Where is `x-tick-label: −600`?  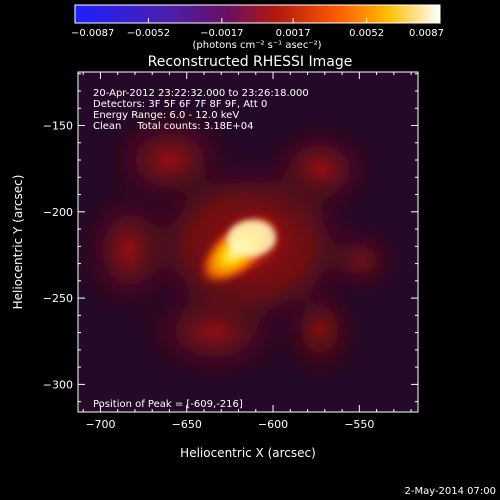 x-tick-label: −600 is located at coordinates (273, 424).